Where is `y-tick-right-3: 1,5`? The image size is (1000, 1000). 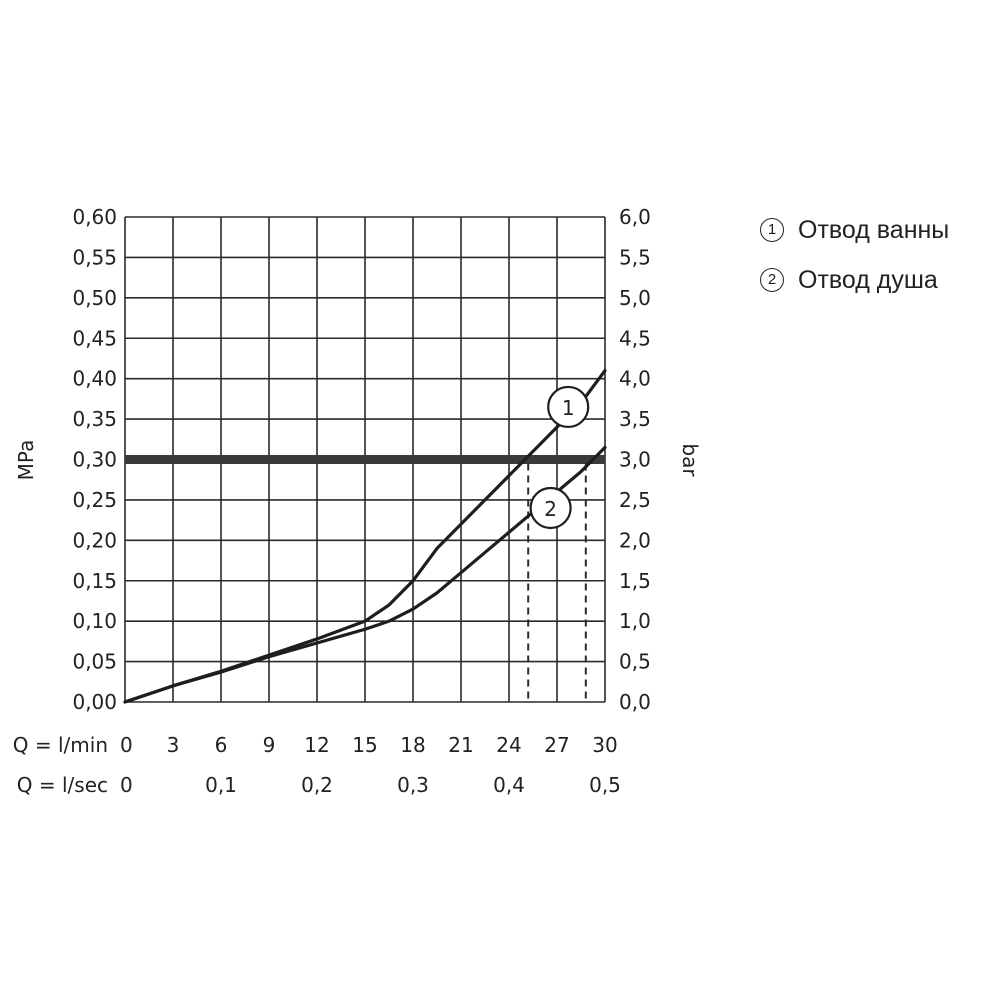
y-tick-right-3: 1,5 is located at coordinates (635, 581).